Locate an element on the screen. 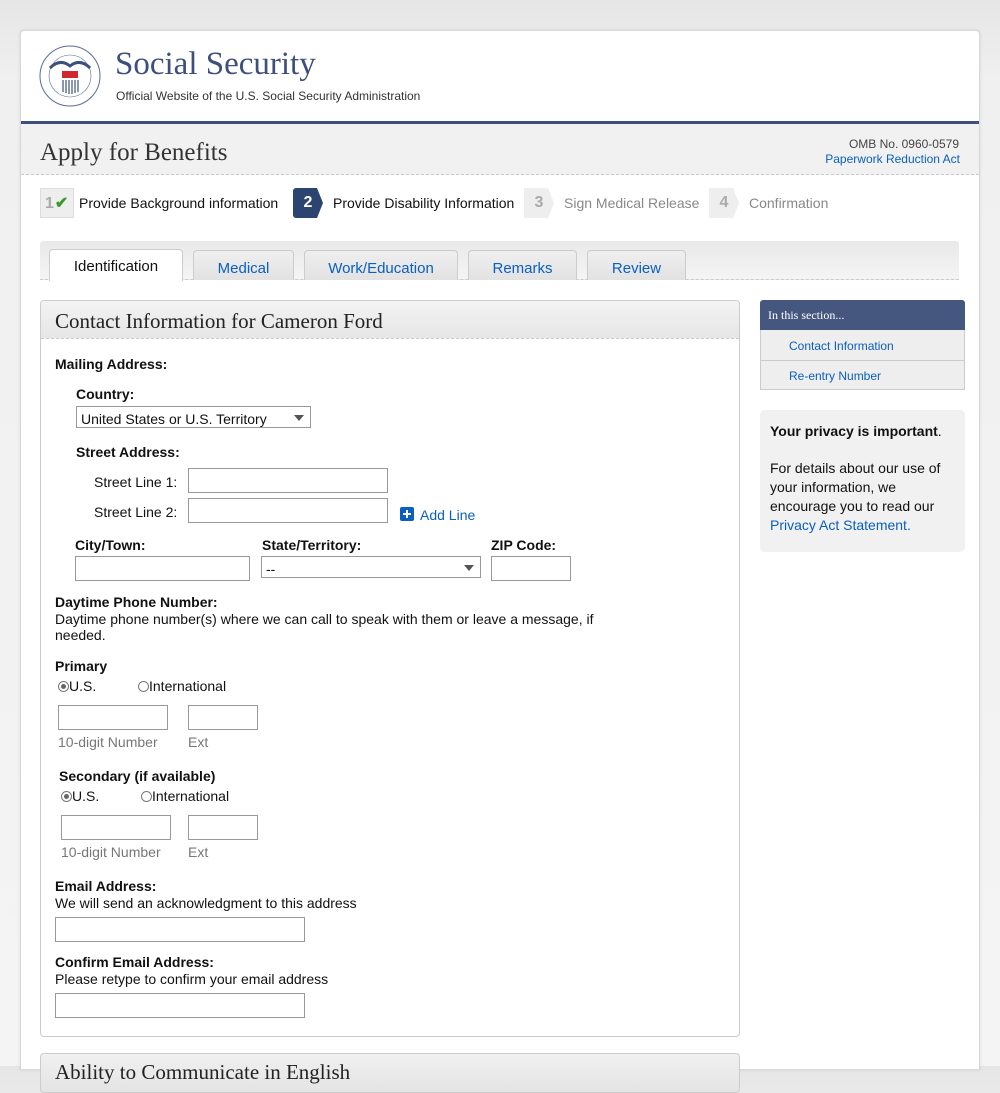  tab-work-education: Work/Education is located at coordinates (381, 265).